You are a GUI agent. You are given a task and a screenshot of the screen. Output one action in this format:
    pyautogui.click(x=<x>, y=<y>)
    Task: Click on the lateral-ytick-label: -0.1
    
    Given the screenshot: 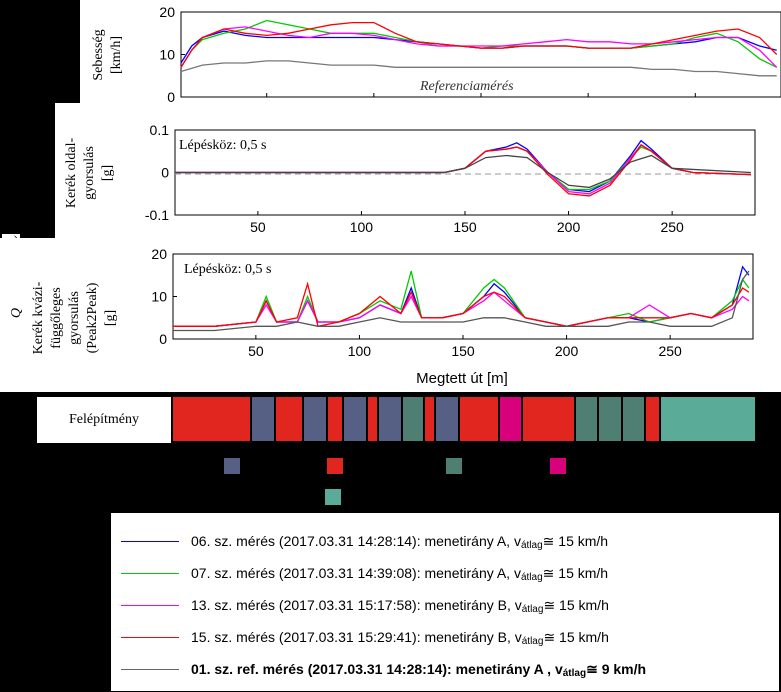 What is the action you would take?
    pyautogui.click(x=157, y=215)
    